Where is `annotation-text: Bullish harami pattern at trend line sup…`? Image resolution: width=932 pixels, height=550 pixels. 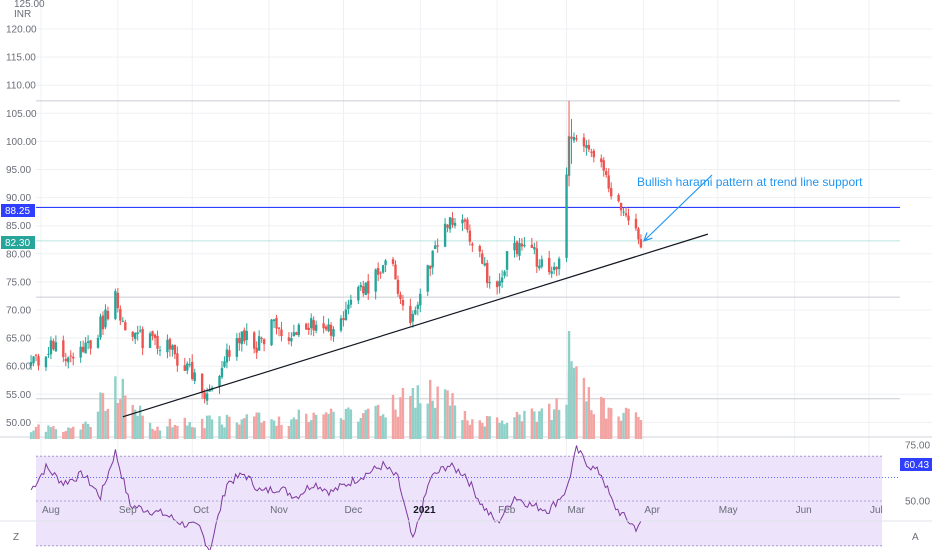
annotation-text: Bullish harami pattern at trend line sup… is located at coordinates (750, 182).